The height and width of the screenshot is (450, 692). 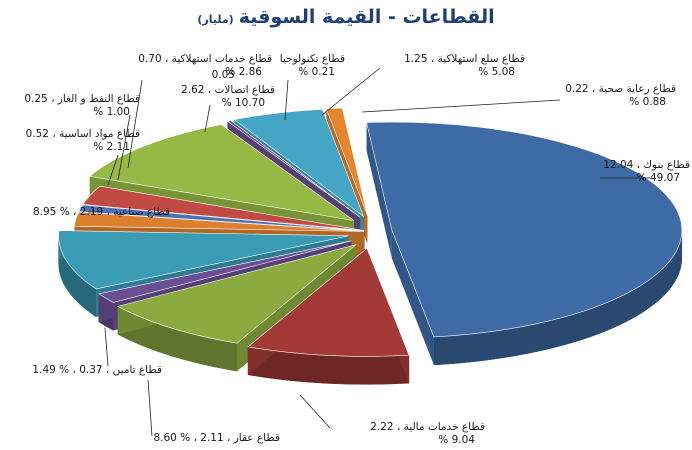 I want to click on slice-label-pct-11: % 5.08, so click(x=496, y=72).